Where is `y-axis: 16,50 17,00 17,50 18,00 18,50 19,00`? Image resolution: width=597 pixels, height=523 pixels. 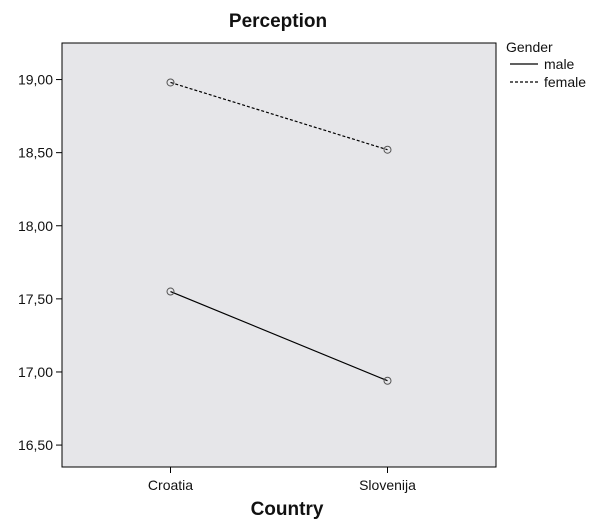 y-axis: 16,50 17,00 17,50 18,00 18,50 19,00 is located at coordinates (40, 262).